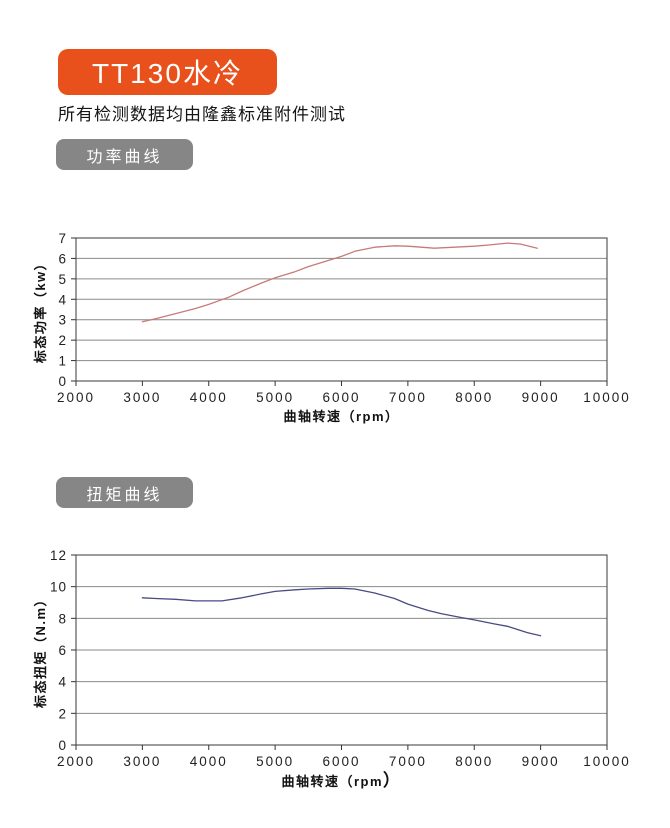 The image size is (670, 828). Describe the element at coordinates (40, 650) in the screenshot. I see `y-axis-title: 标态扭矩（N.m）` at that location.